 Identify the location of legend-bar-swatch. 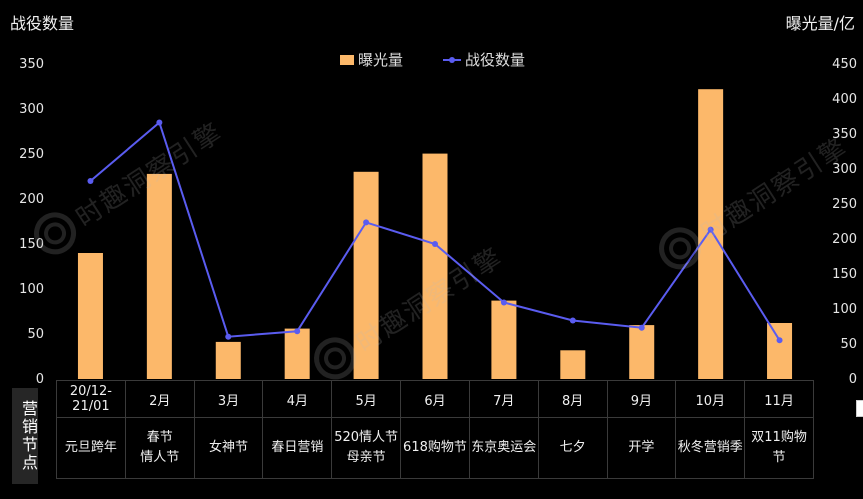
(347, 59).